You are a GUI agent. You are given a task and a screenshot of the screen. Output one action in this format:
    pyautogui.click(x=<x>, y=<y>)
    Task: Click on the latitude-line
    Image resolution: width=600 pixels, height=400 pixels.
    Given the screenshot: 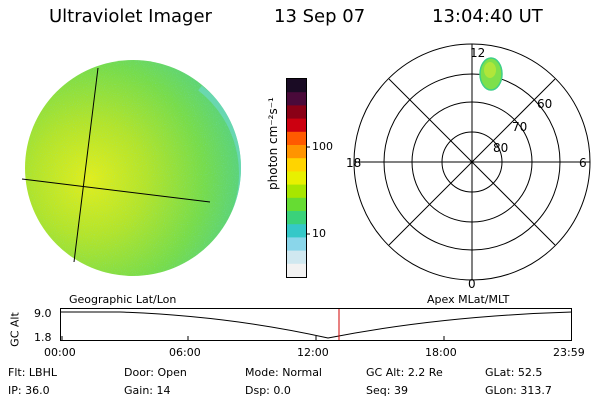 What is the action you would take?
    pyautogui.click(x=116, y=190)
    